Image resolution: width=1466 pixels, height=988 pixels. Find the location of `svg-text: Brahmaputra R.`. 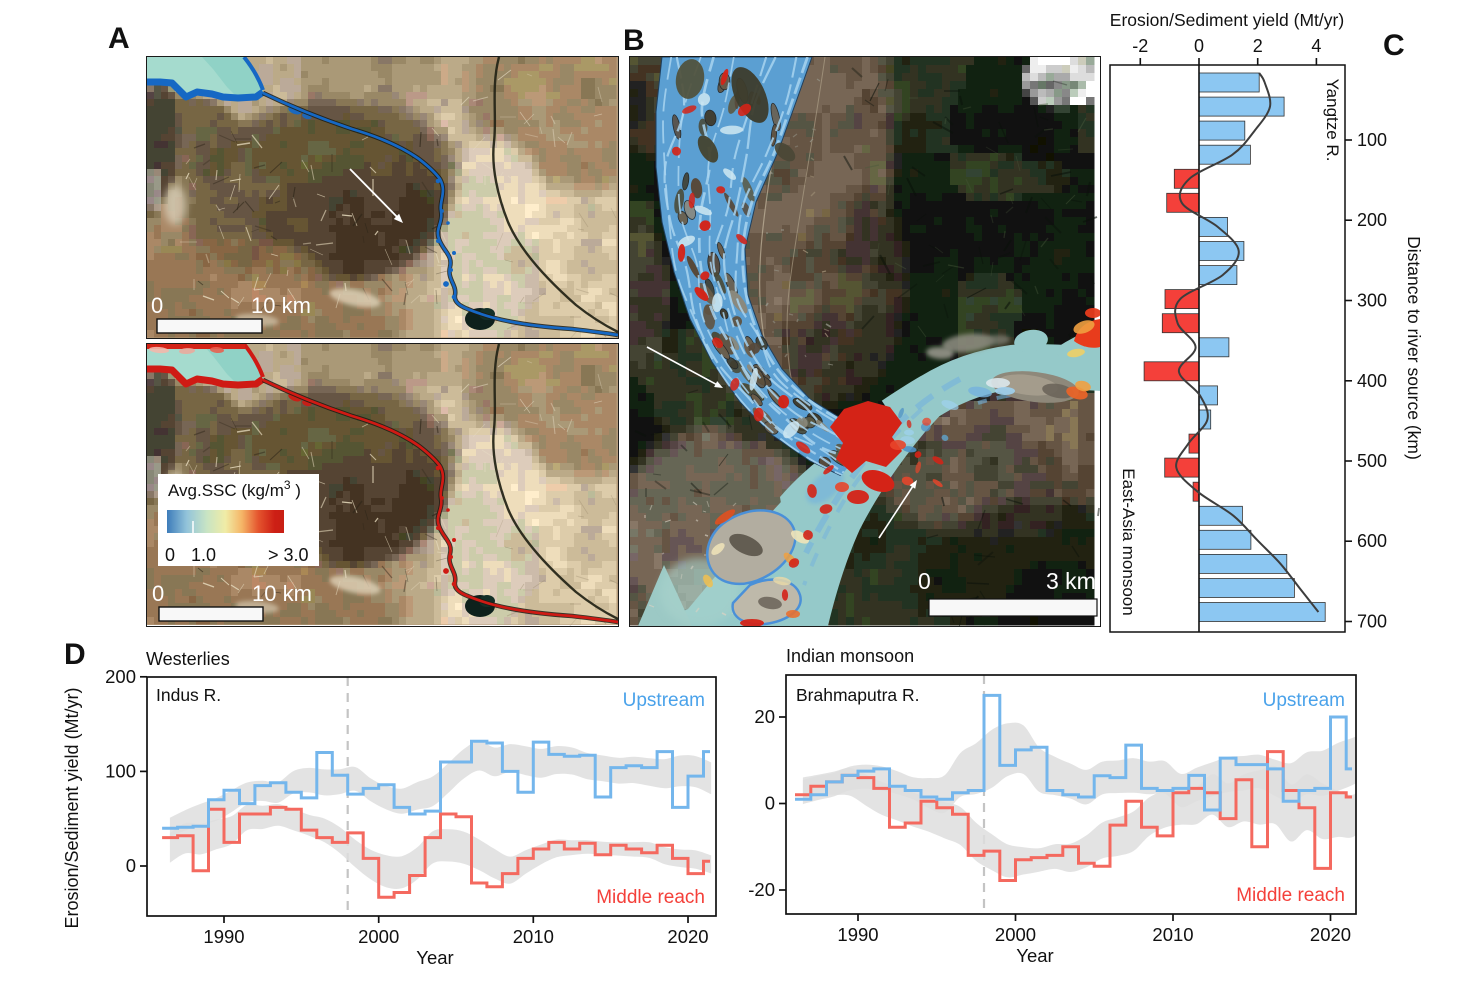

svg-text: Brahmaputra R. is located at coordinates (858, 695).